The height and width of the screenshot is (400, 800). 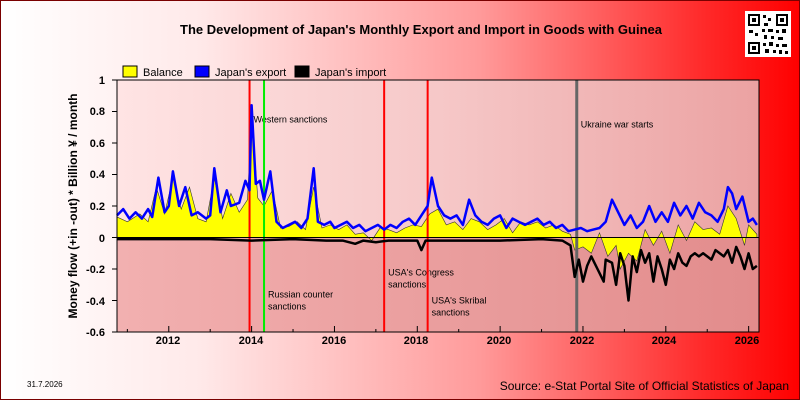 I want to click on x-tick-label: 2022, so click(x=582, y=341).